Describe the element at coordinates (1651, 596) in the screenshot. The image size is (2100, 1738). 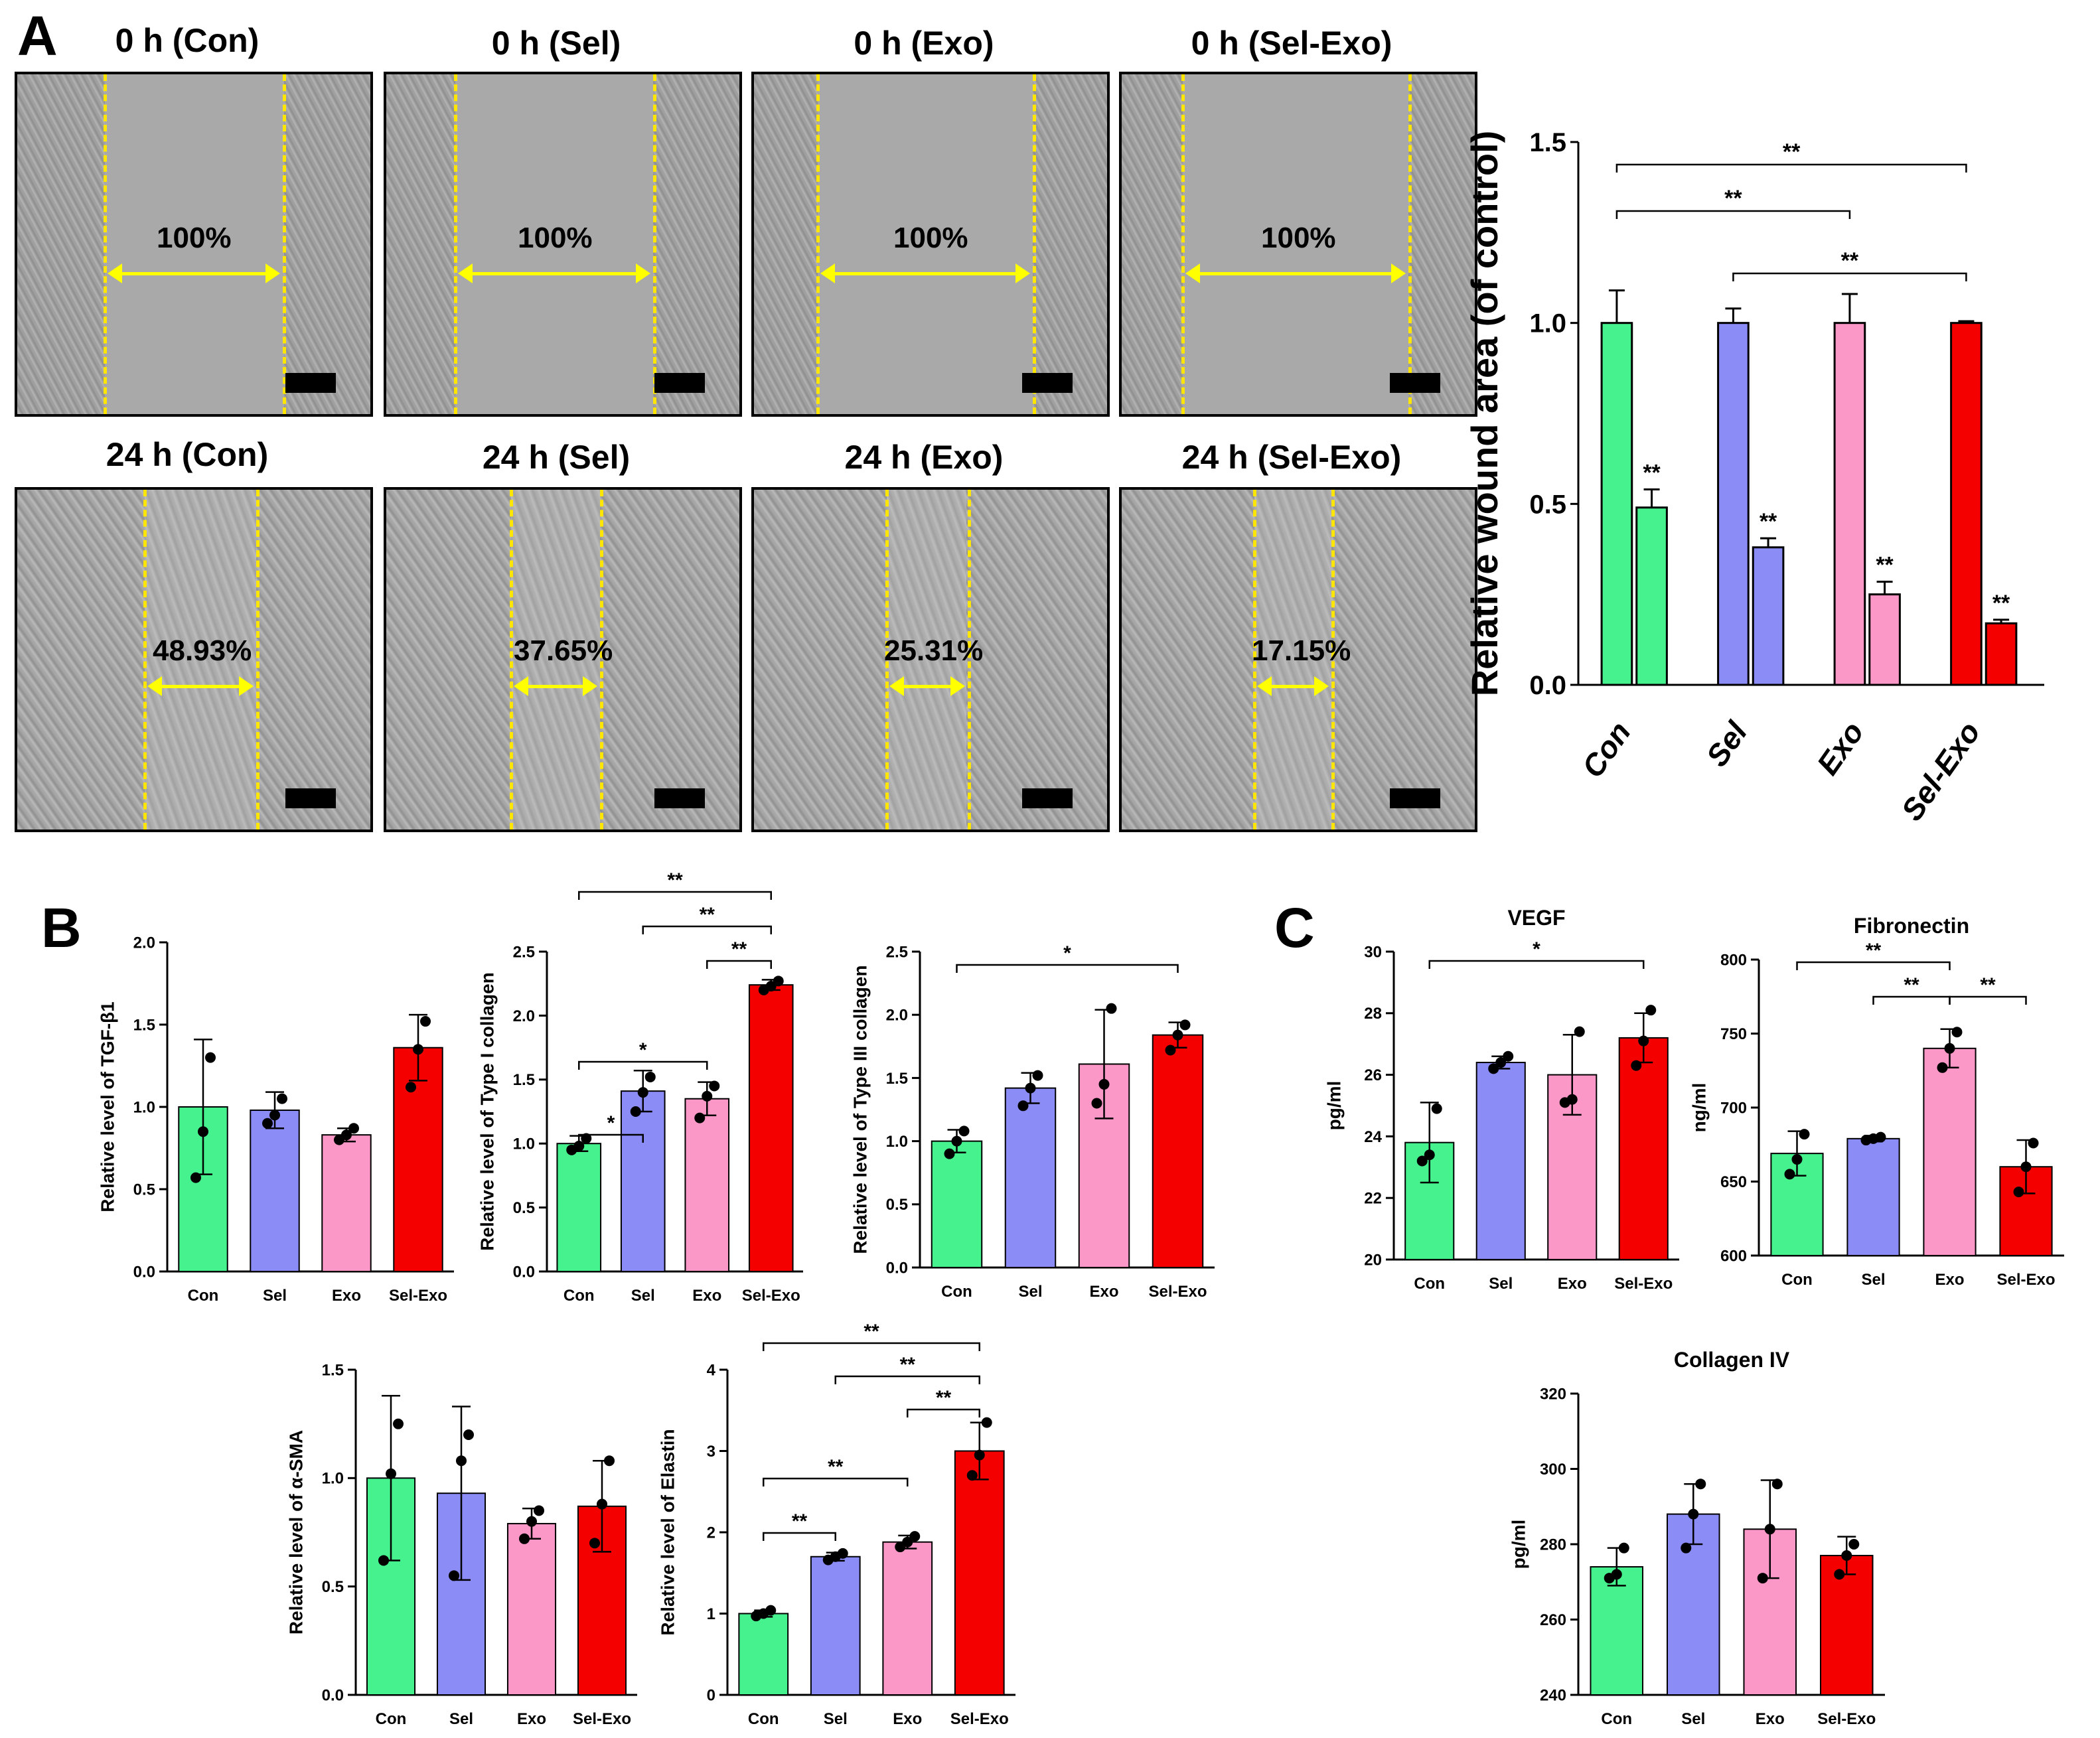
I see `bar-con-24h` at that location.